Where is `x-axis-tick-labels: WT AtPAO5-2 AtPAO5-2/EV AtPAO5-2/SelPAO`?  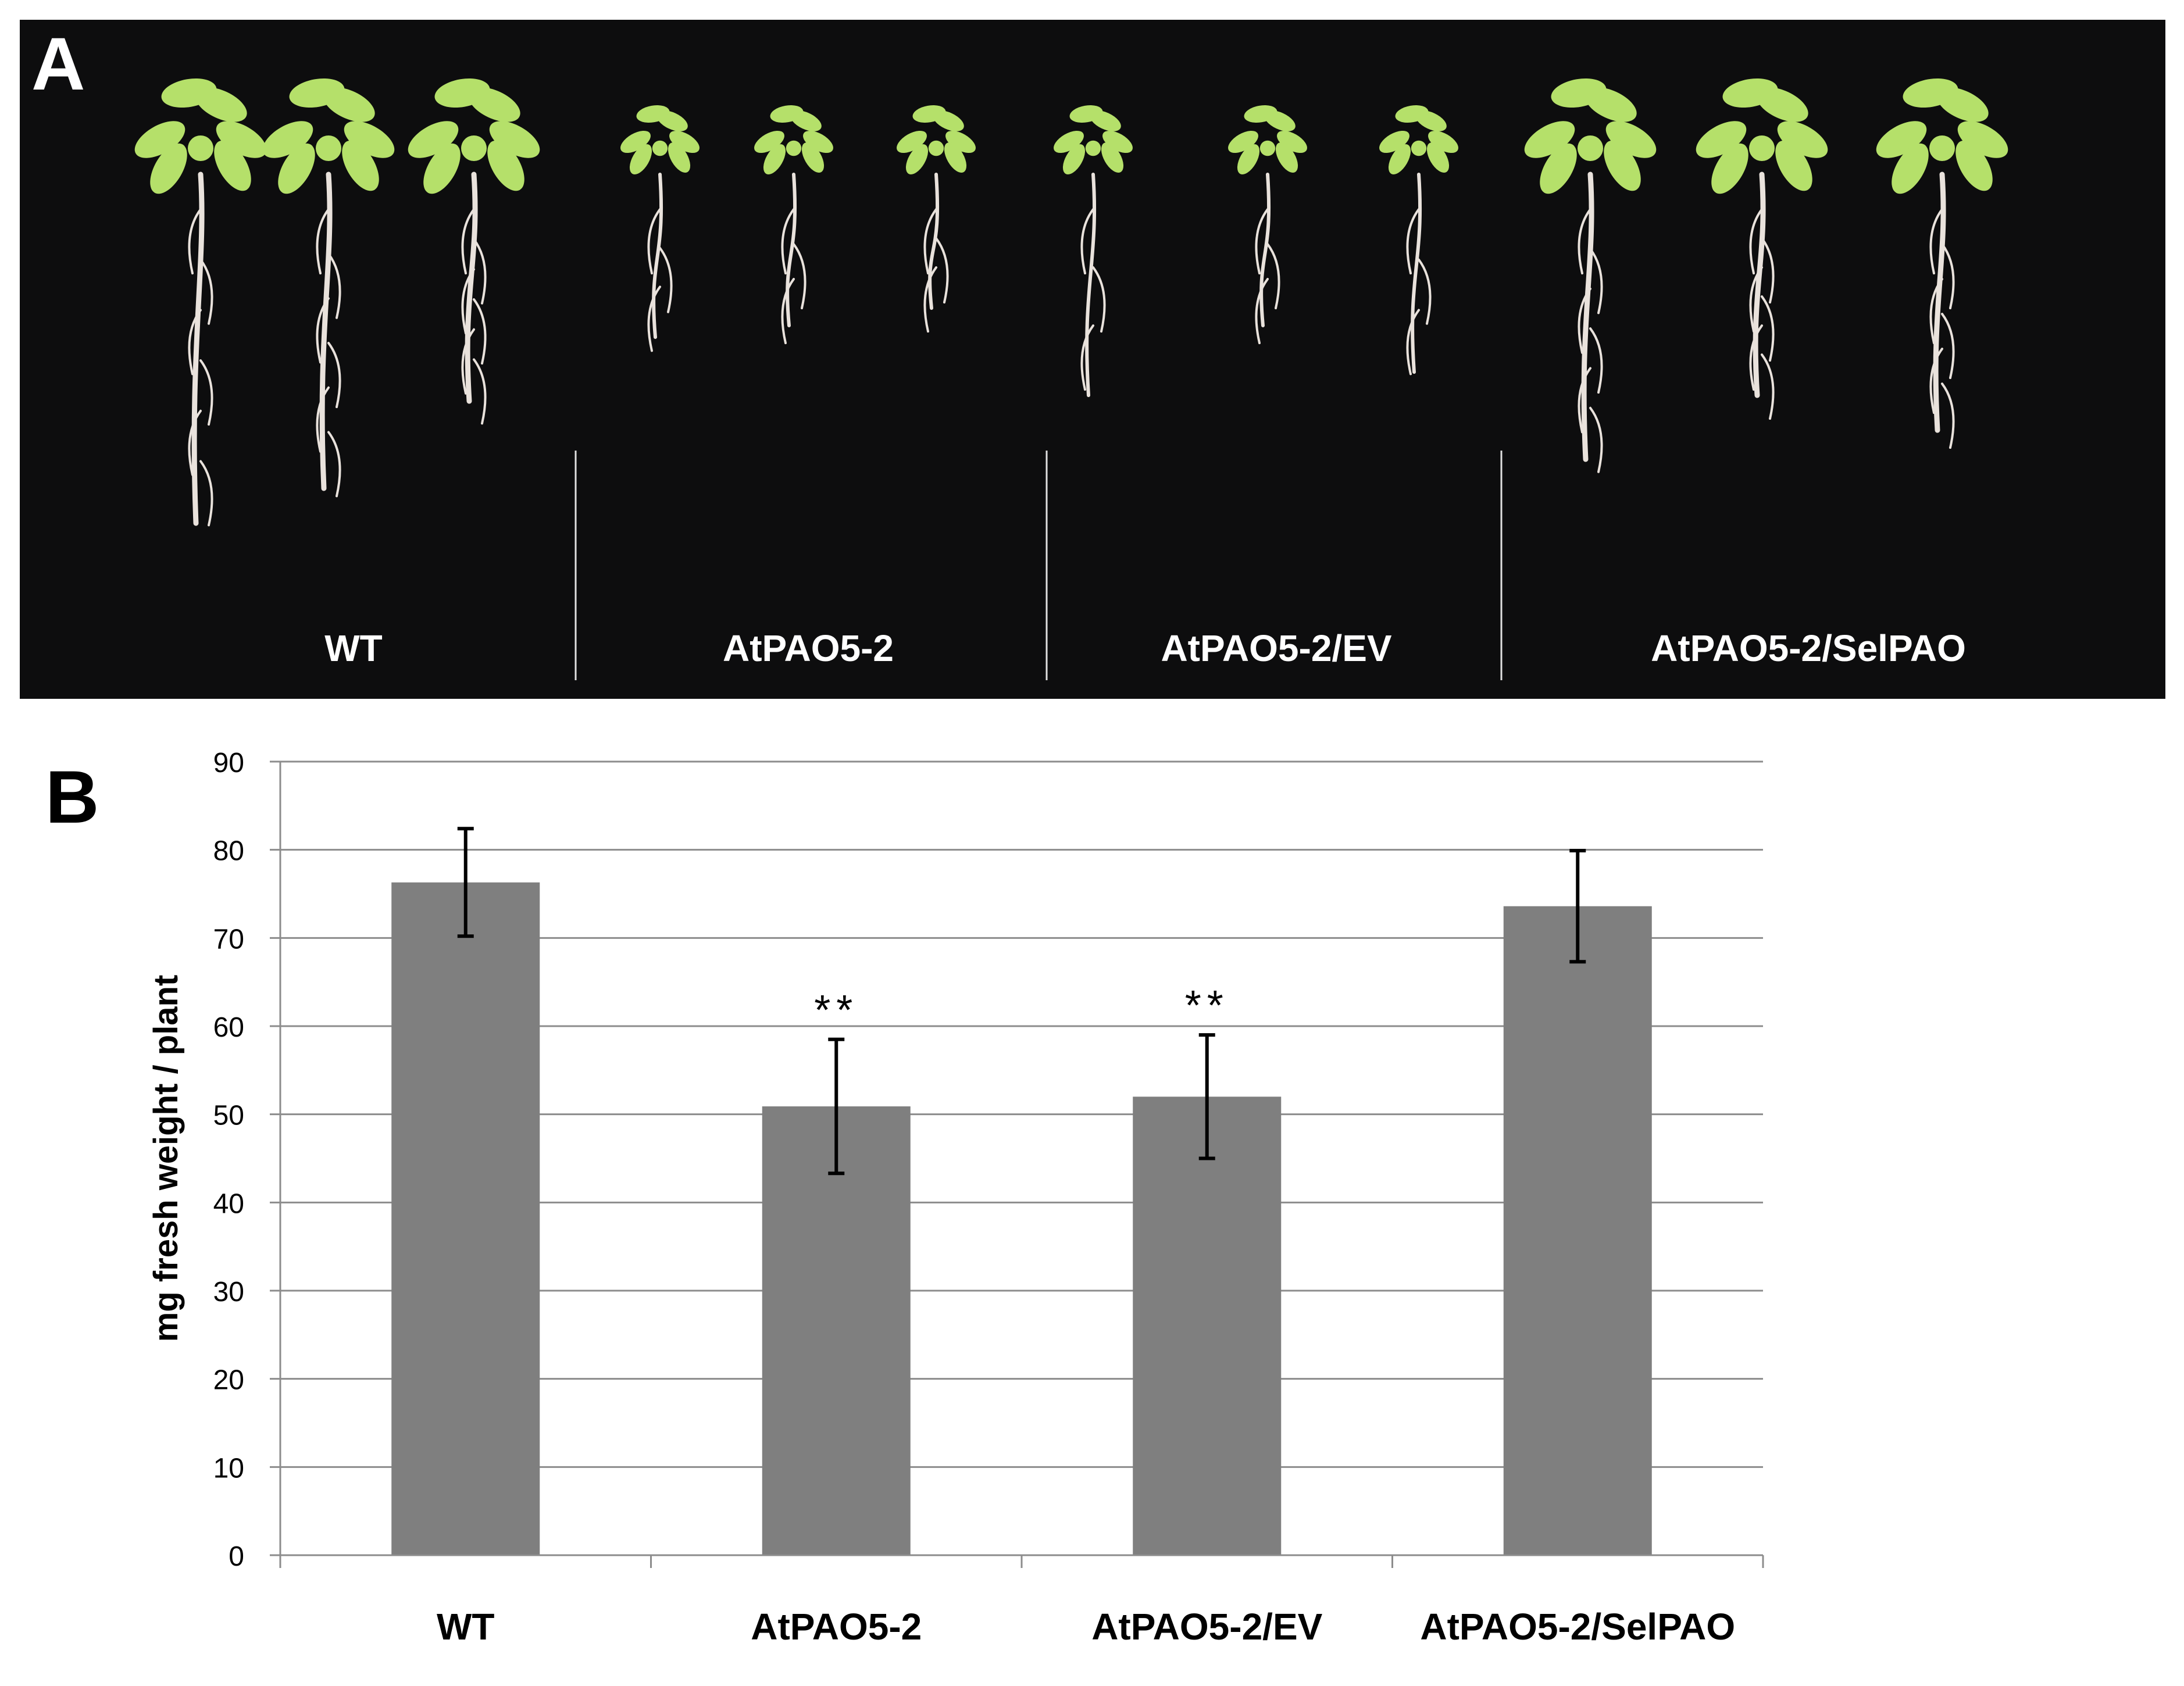 x-axis-tick-labels: WT AtPAO5-2 AtPAO5-2/EV AtPAO5-2/SelPAO is located at coordinates (1086, 1627).